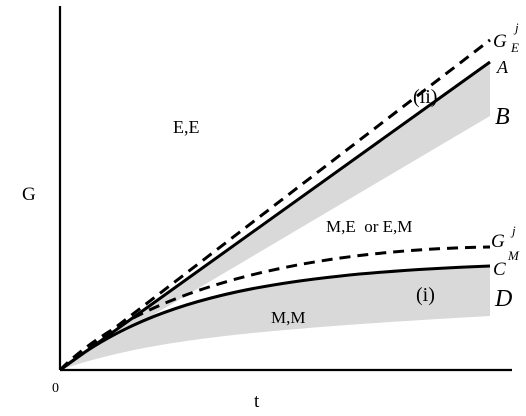 Image resolution: width=526 pixels, height=416 pixels. I want to click on g-e-label: G, so click(500, 41).